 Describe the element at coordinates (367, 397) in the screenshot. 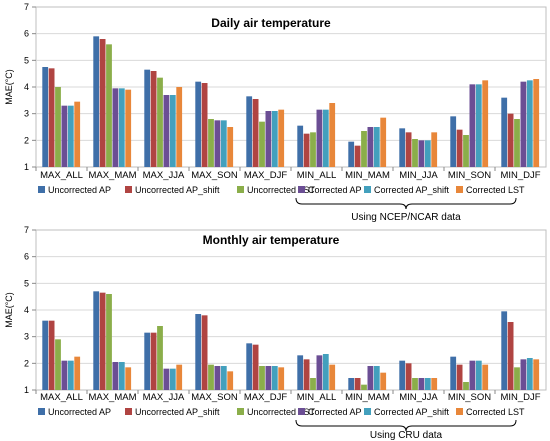

I see `x-tick-label: MIN_MAM` at that location.